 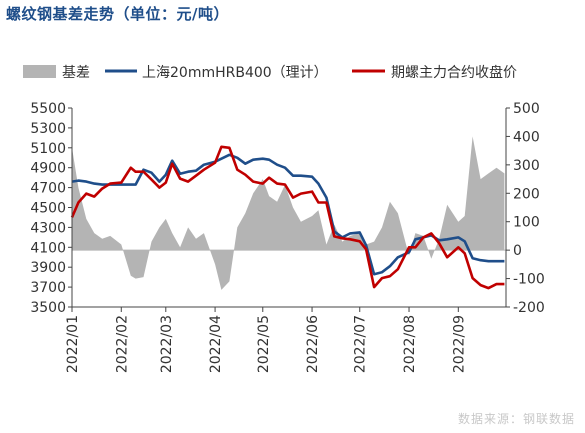 I want to click on x-tick-label: 2022/01, so click(x=73, y=344).